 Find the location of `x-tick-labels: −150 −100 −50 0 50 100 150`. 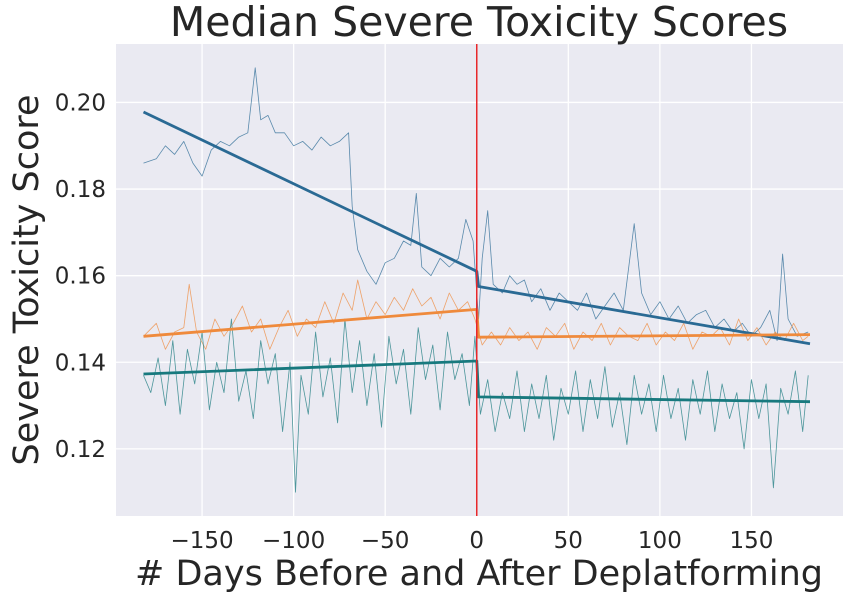

x-tick-labels: −150 −100 −50 0 50 100 150 is located at coordinates (471, 541).